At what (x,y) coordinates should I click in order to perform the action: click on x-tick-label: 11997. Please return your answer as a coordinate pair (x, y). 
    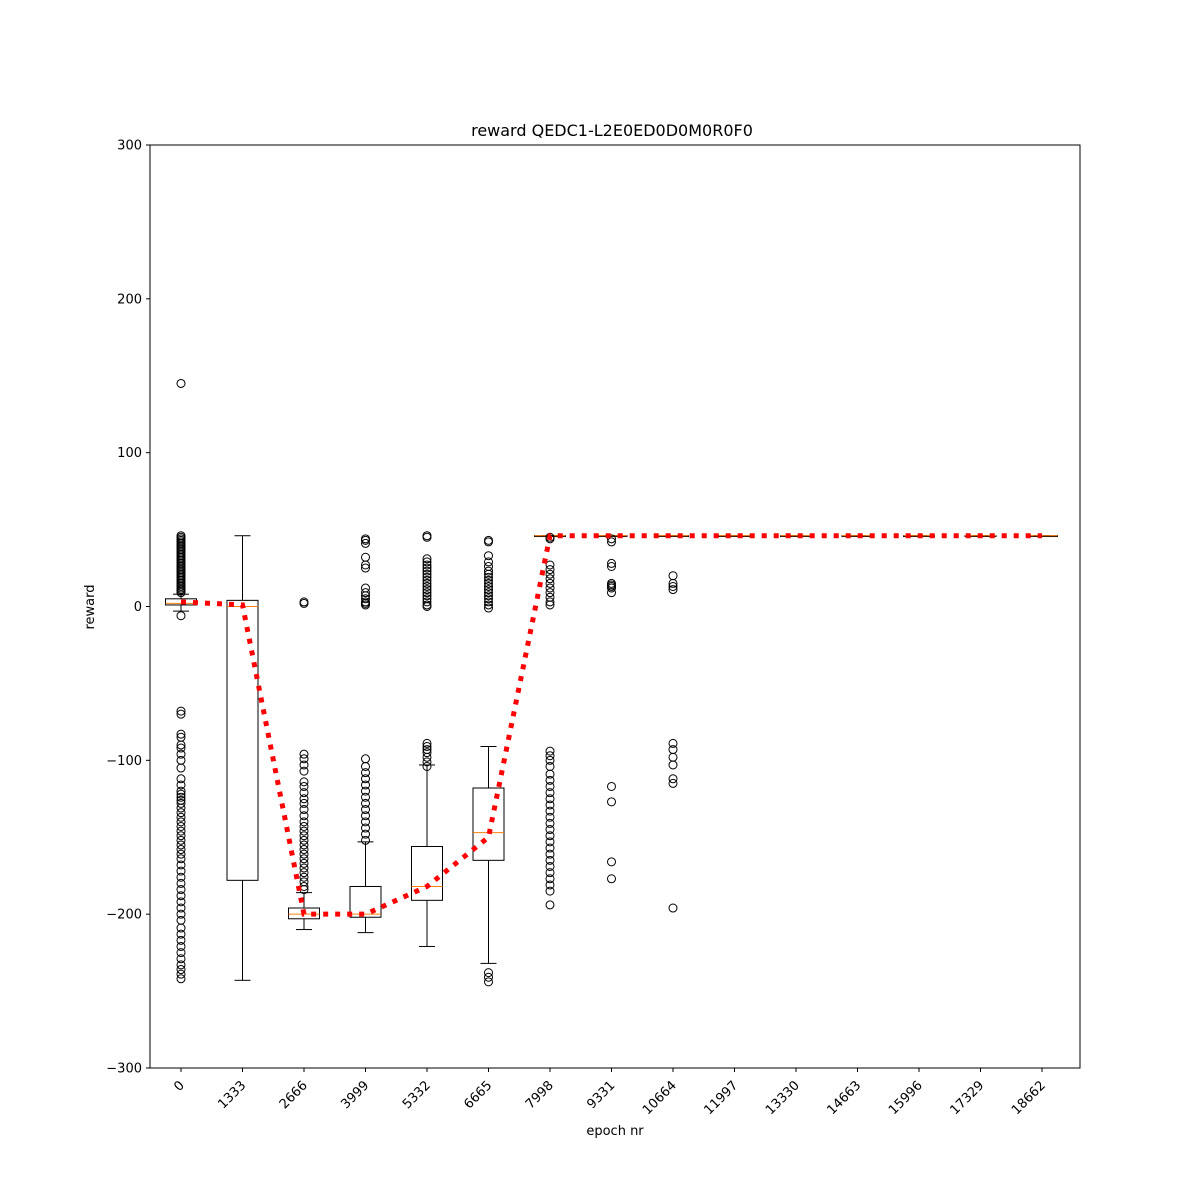
    Looking at the image, I should click on (721, 1098).